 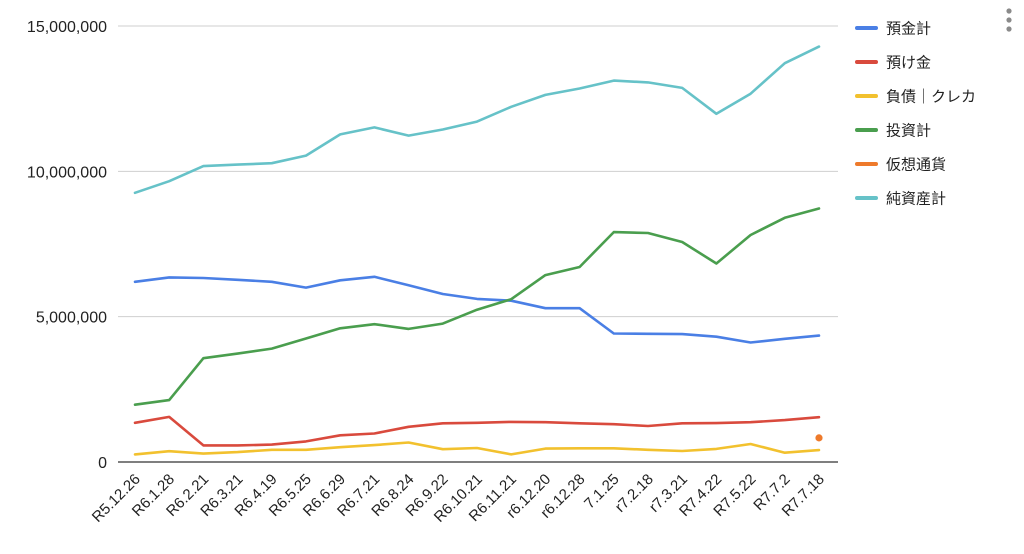 What do you see at coordinates (908, 29) in the screenshot?
I see `legend-label: 預金計` at bounding box center [908, 29].